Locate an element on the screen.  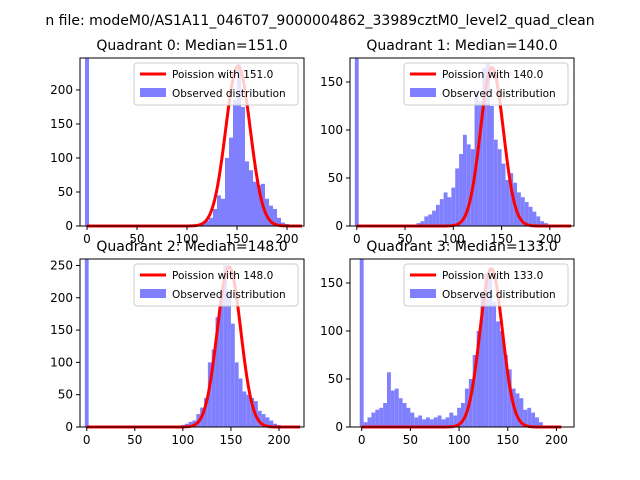
y-tick-label: 200 is located at coordinates (61, 90).